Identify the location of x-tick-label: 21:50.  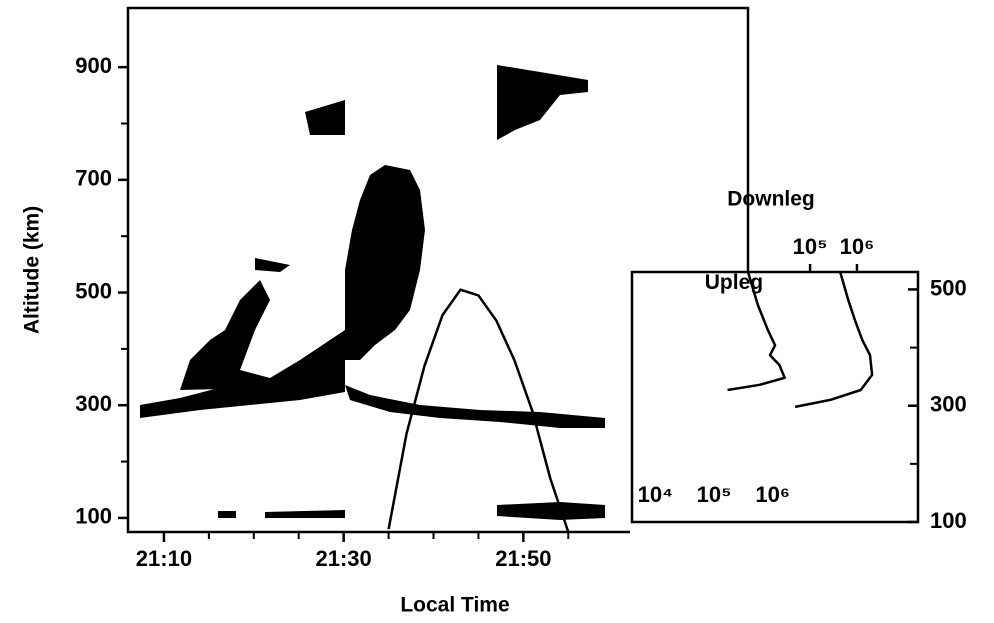
(523, 558).